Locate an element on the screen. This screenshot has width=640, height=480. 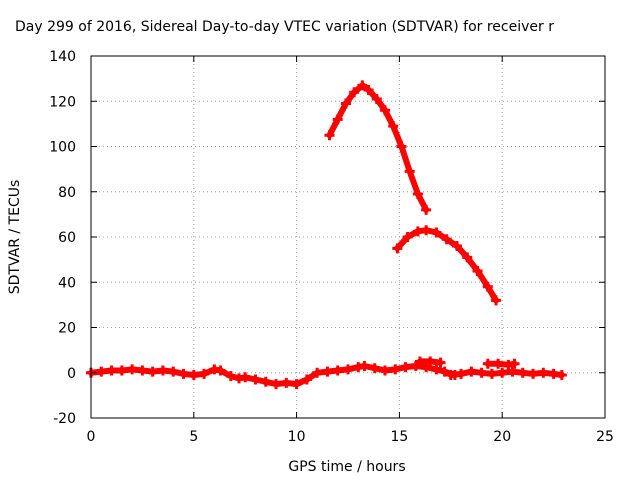
y-tick-label: 100 is located at coordinates (62, 148).